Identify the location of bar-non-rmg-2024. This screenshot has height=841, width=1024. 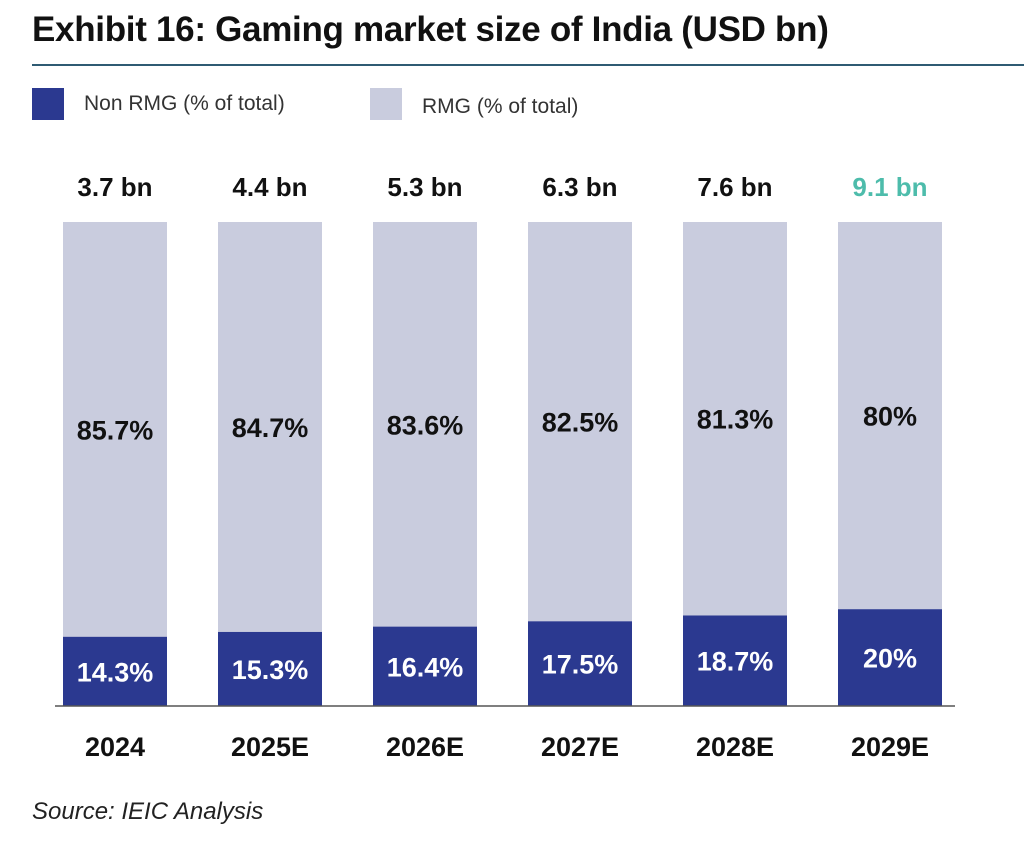
(115, 671).